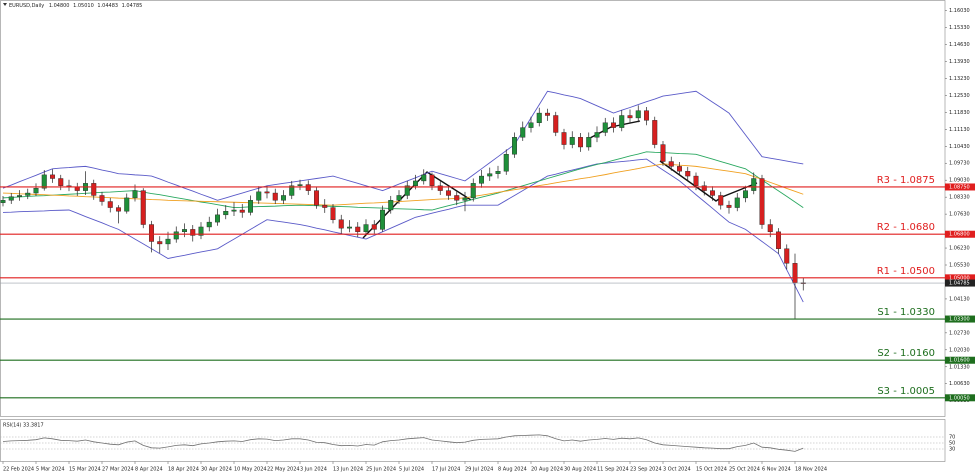  Describe the element at coordinates (711, 470) in the screenshot. I see `x-tick-label: 15 Oct 2024` at that location.